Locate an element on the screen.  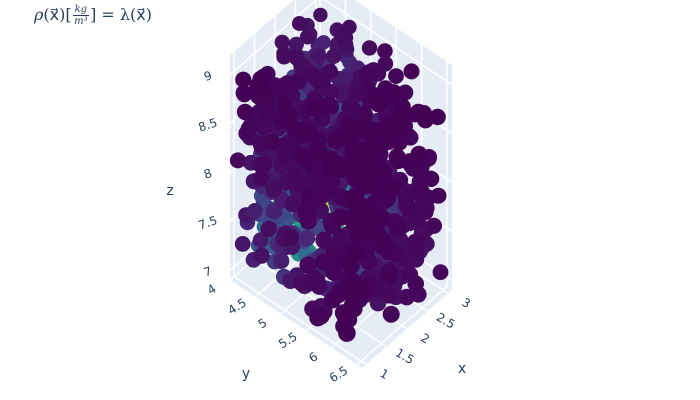
x-tick-label: 2.5 is located at coordinates (446, 321).